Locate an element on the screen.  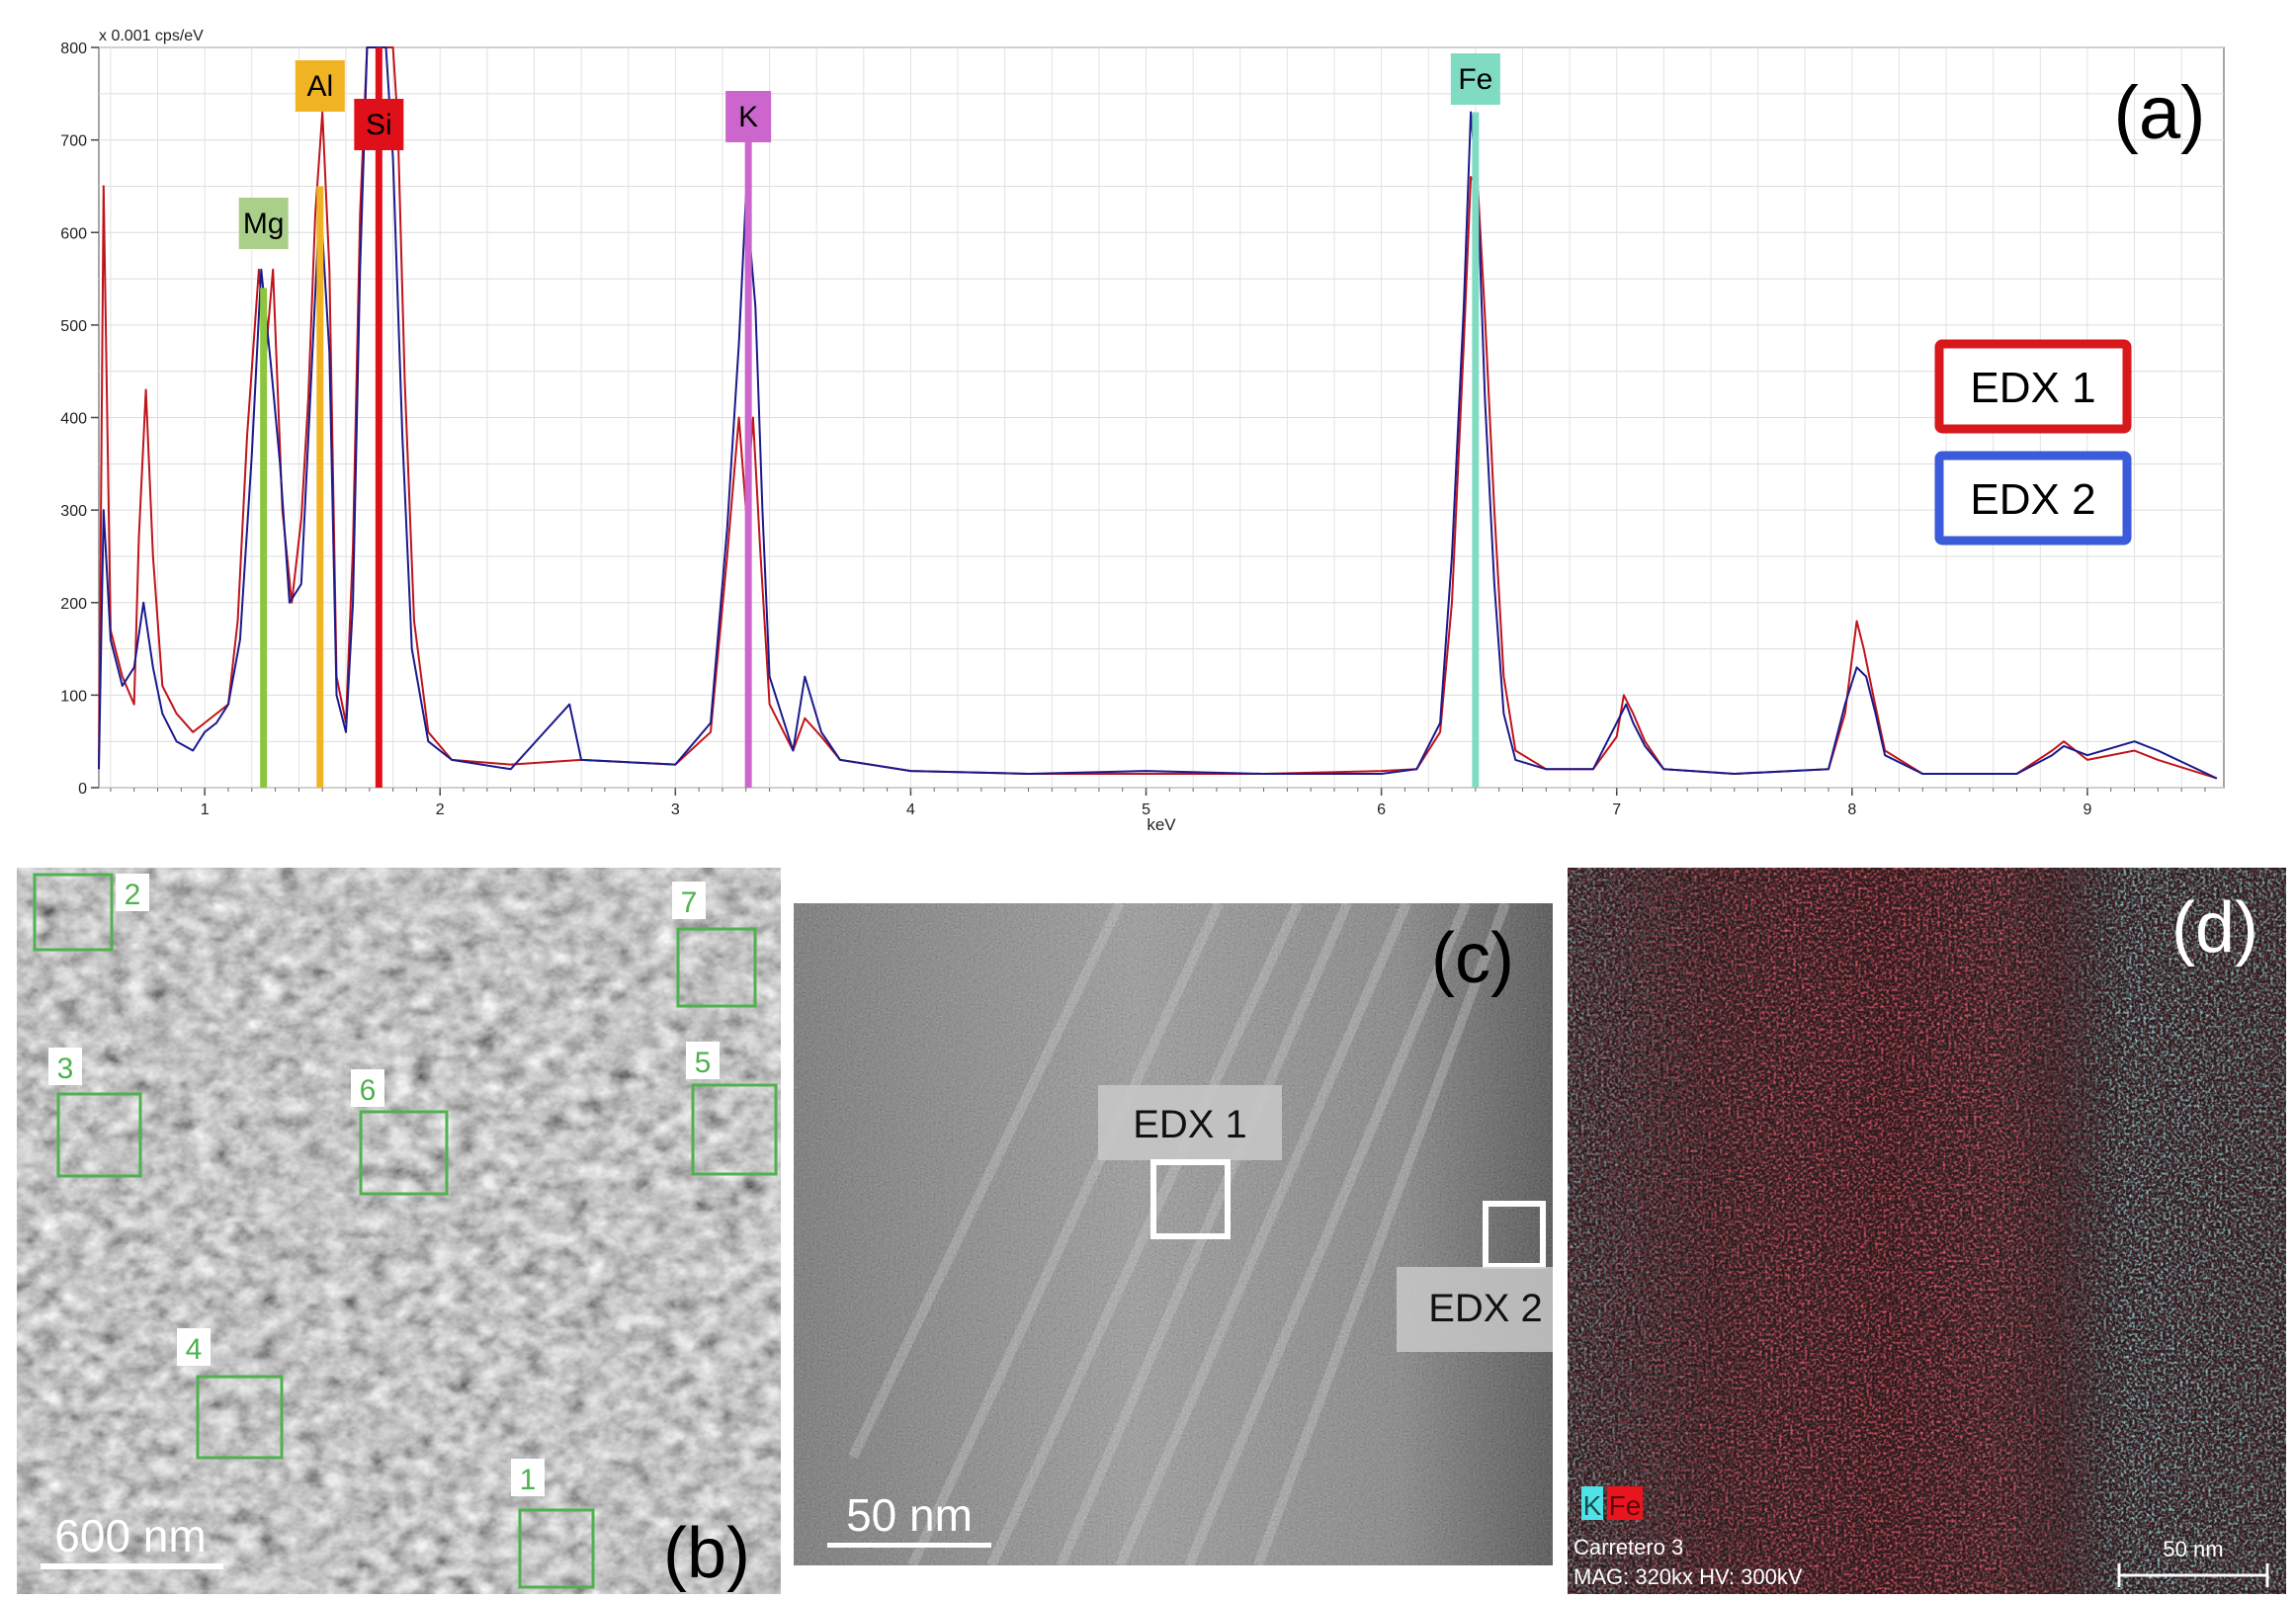
panel-d-label: (d) is located at coordinates (2214, 928).